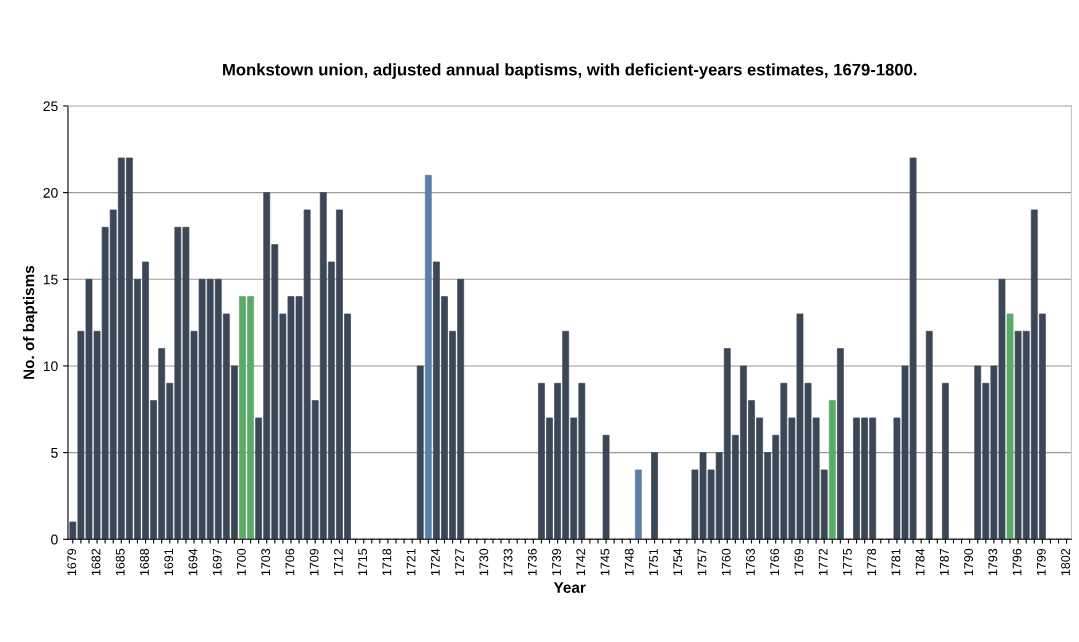 This screenshot has height=642, width=1079. I want to click on x-tick-label: 1775, so click(847, 562).